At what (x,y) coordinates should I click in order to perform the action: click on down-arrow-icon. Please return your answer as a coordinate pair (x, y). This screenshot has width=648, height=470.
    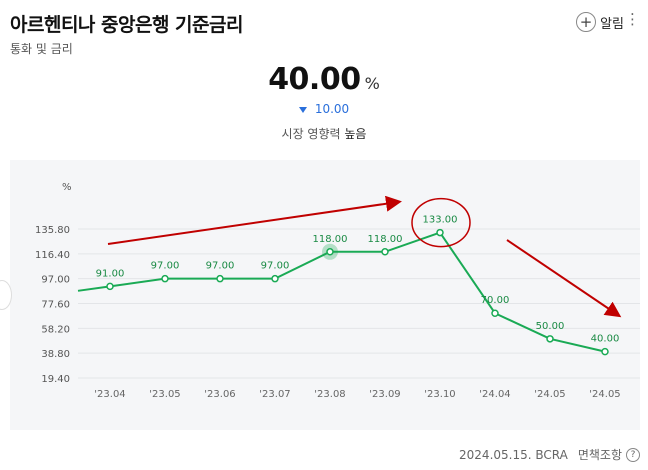
    Looking at the image, I should click on (302, 109).